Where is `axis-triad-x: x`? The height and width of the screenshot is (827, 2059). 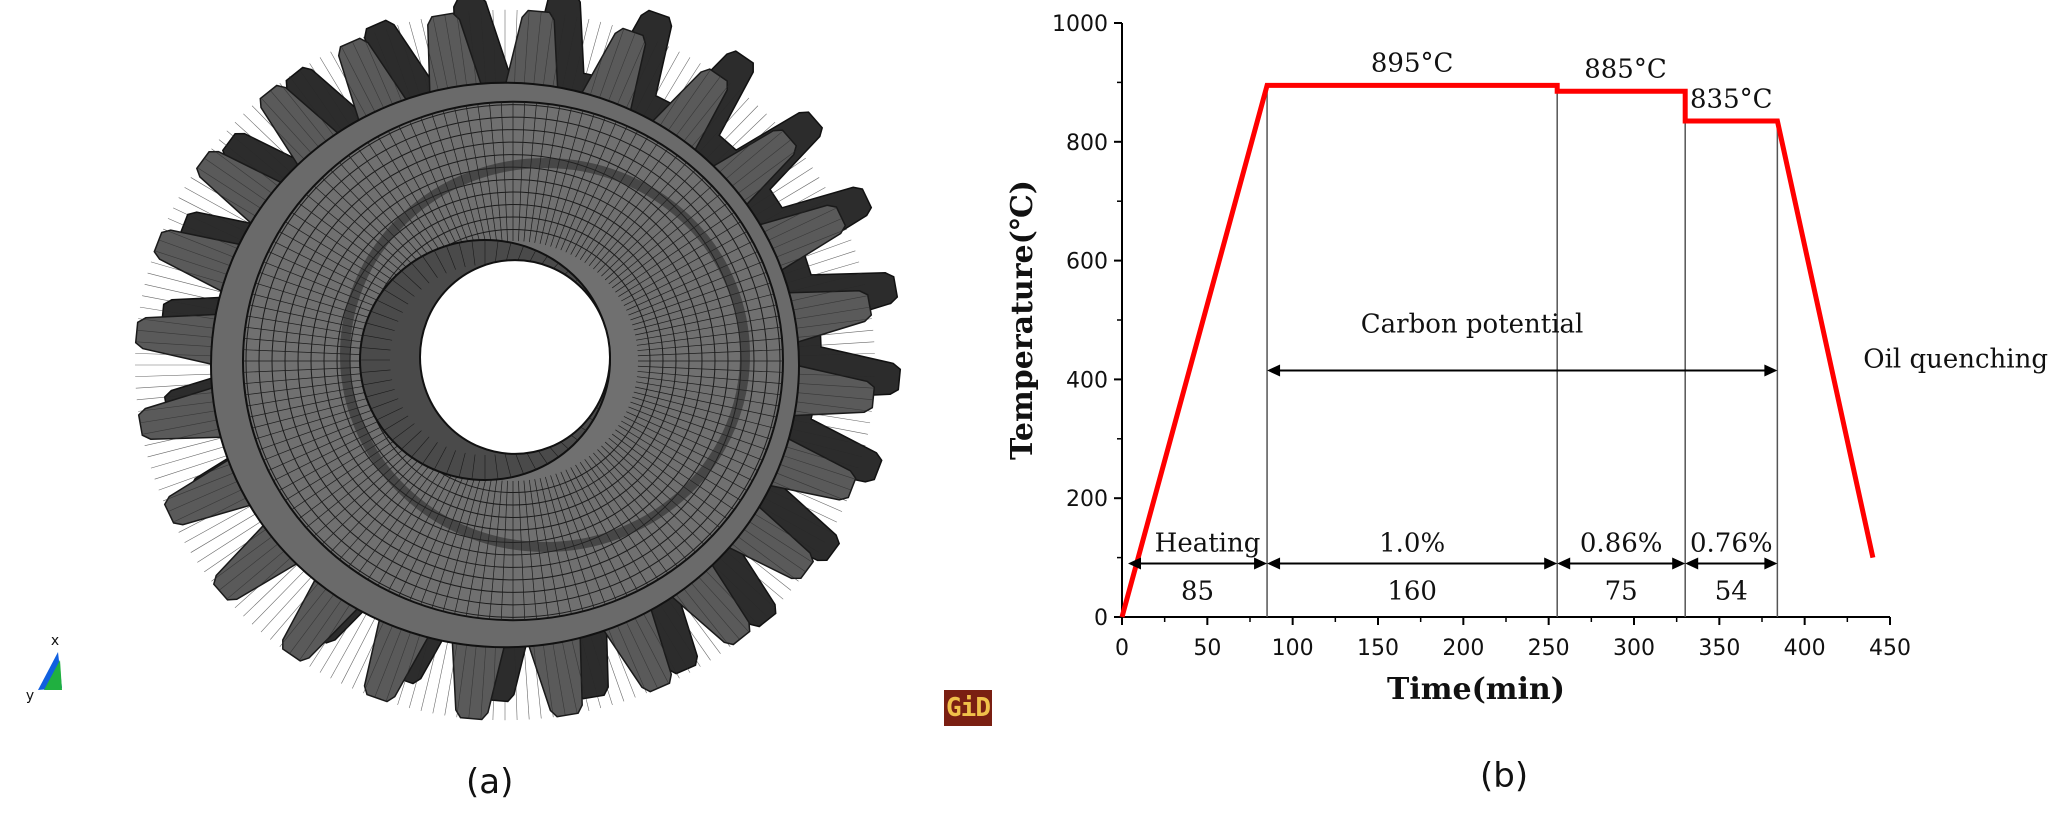
axis-triad-x: x is located at coordinates (55, 641).